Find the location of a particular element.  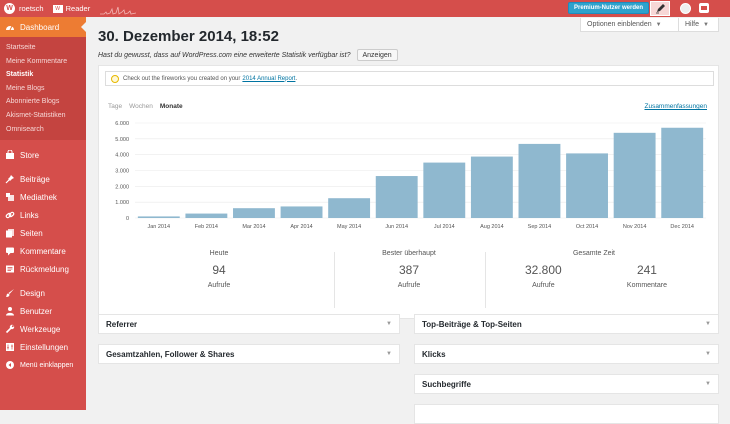

bar-jun-2014 is located at coordinates (396, 197).